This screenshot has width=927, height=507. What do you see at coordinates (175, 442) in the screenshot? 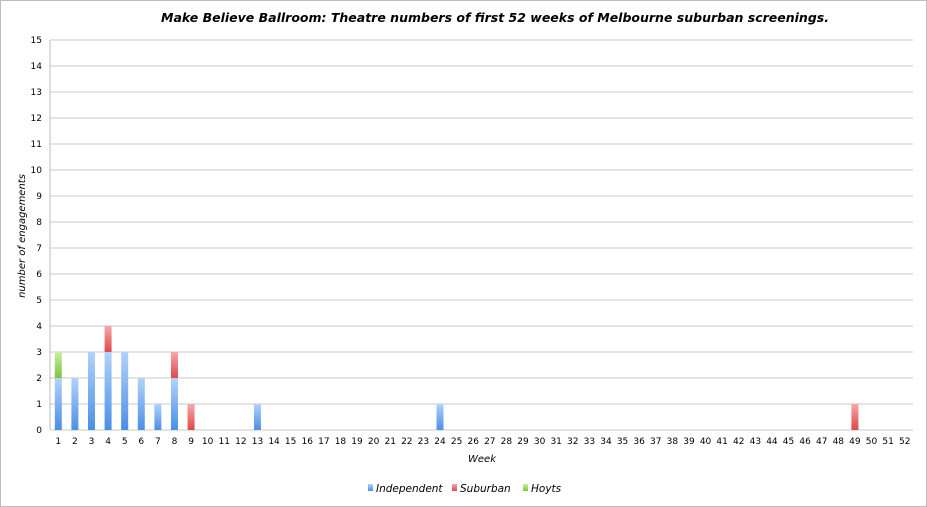
I see `x-tick-label: 8` at bounding box center [175, 442].